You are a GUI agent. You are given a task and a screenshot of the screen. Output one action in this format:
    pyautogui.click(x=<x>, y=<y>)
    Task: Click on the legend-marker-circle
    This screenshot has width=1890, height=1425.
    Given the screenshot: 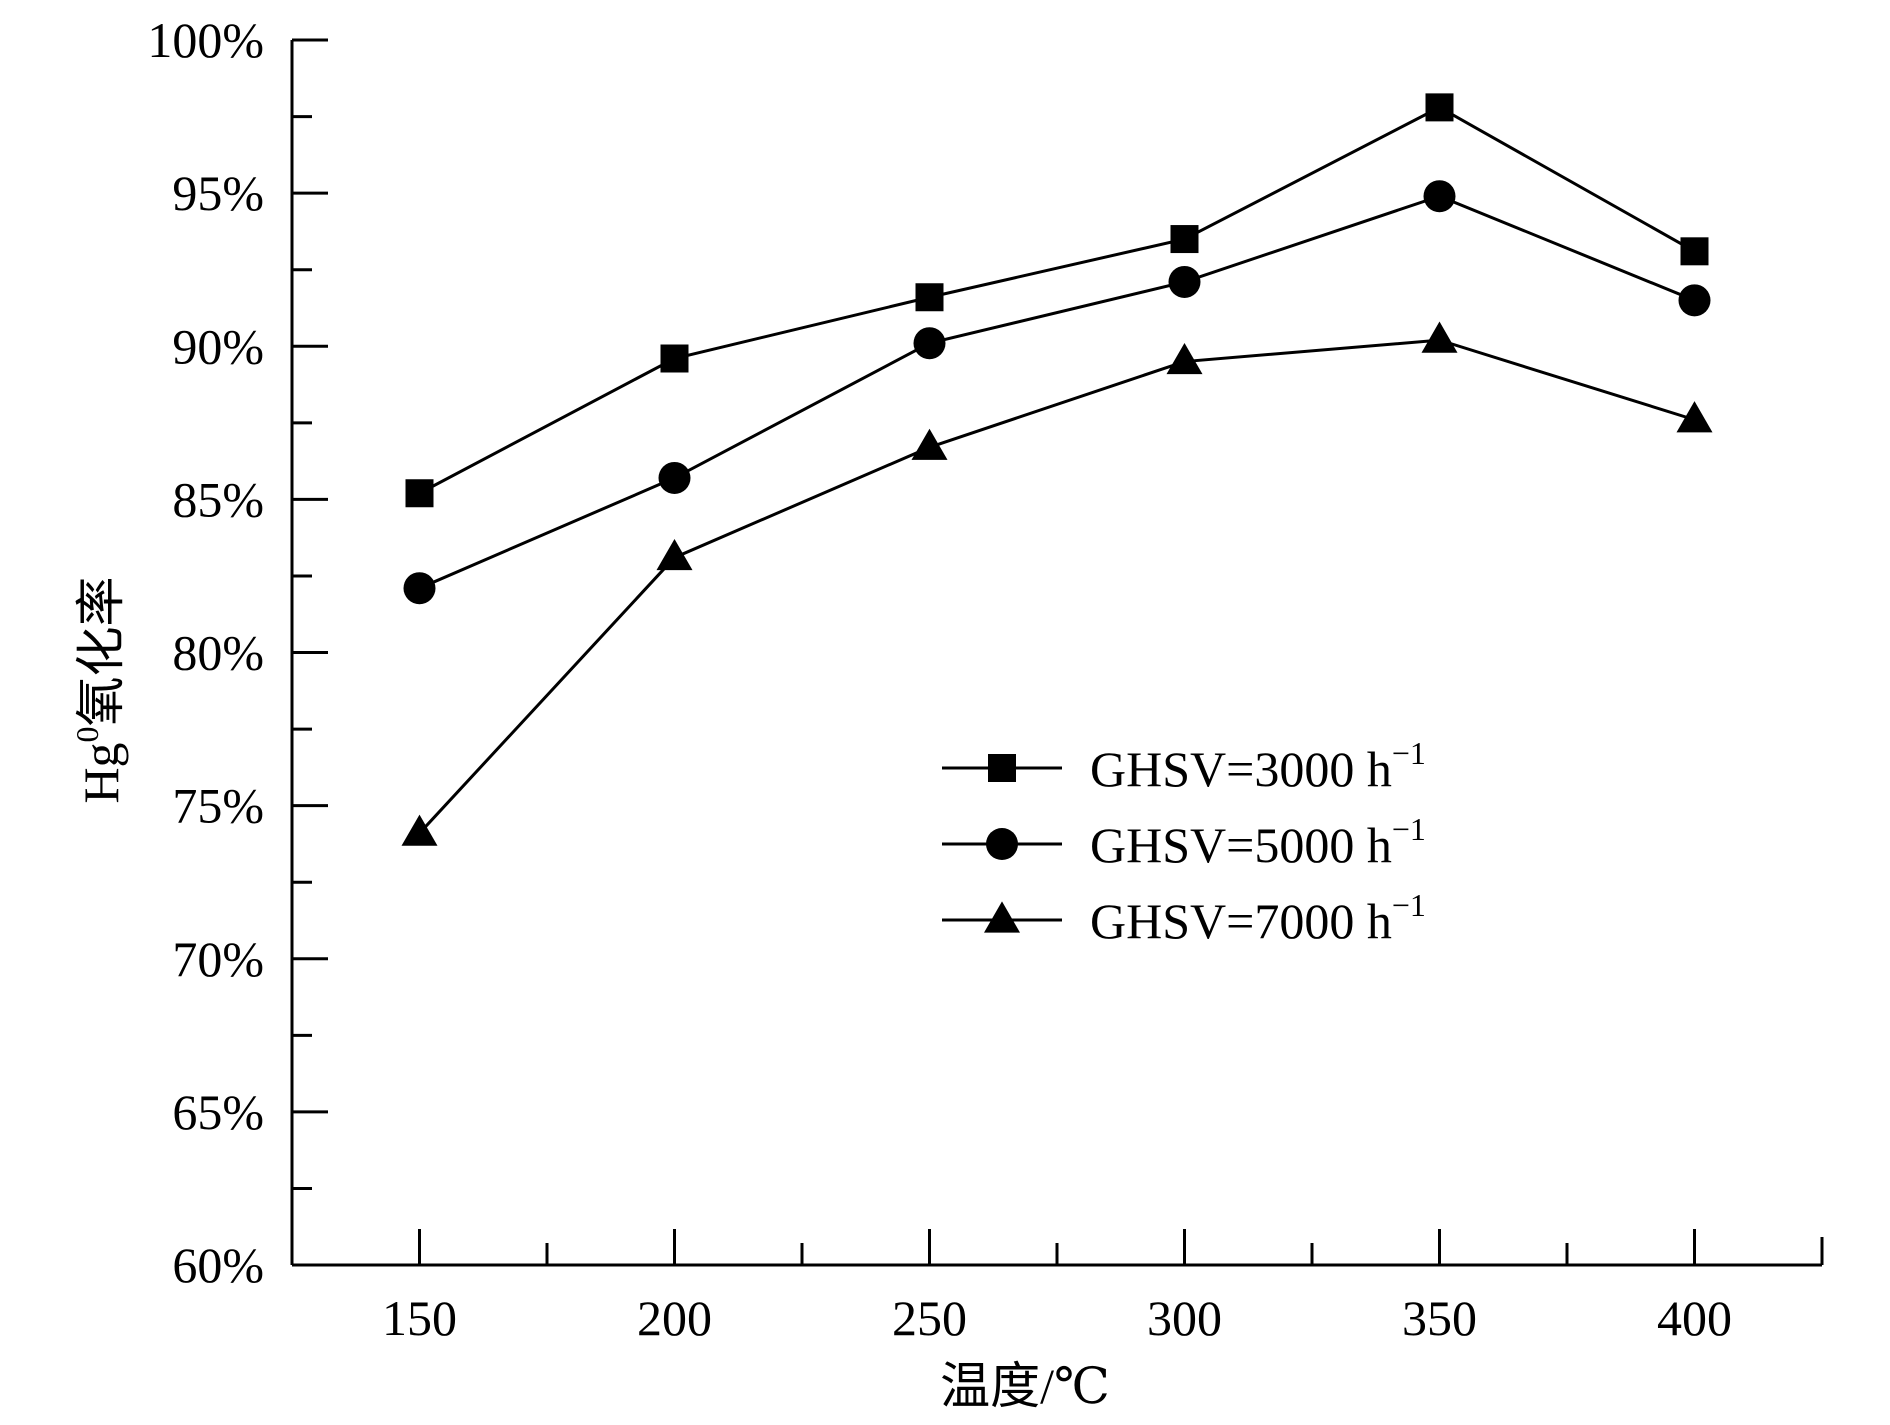 What is the action you would take?
    pyautogui.click(x=1002, y=844)
    